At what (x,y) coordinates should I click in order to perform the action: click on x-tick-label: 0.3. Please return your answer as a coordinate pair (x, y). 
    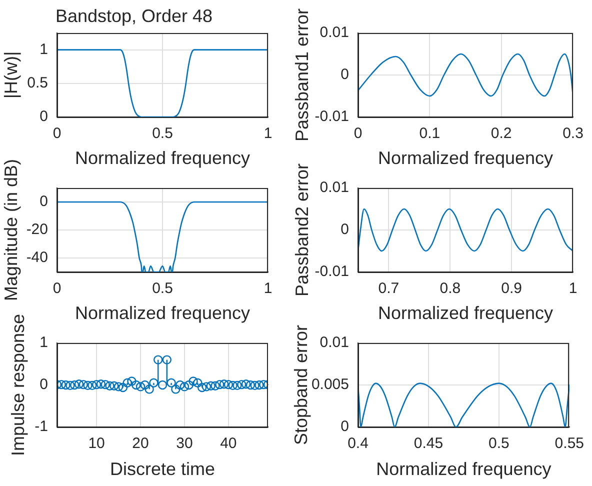
    Looking at the image, I should click on (573, 133).